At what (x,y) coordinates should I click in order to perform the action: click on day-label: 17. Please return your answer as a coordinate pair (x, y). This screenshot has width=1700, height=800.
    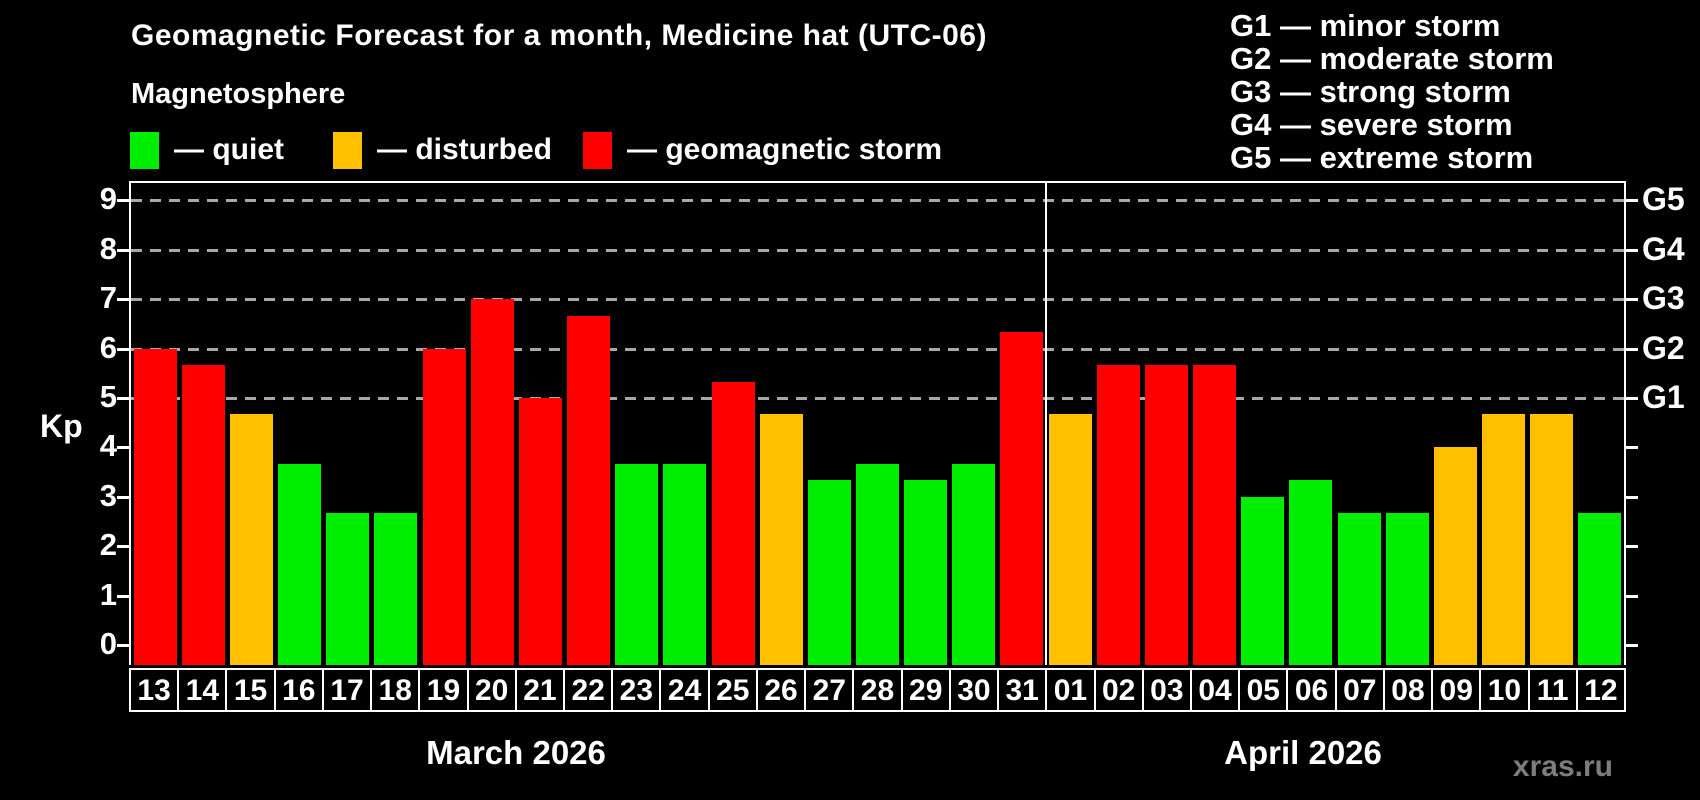
    Looking at the image, I should click on (347, 690).